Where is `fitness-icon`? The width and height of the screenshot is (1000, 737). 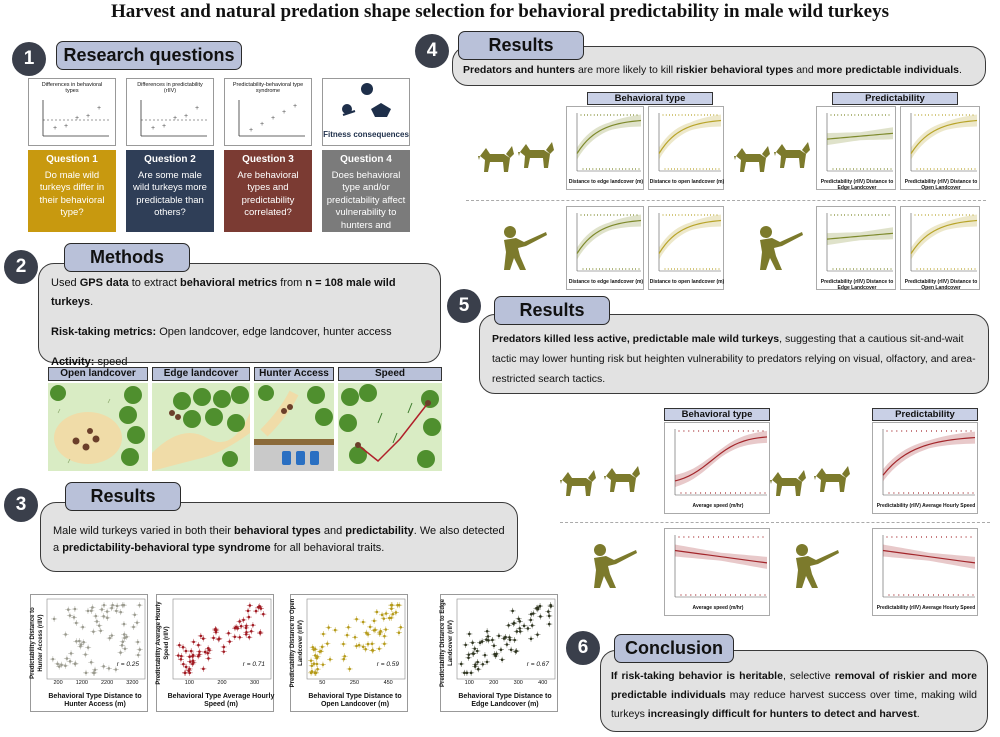 fitness-icon is located at coordinates (366, 100).